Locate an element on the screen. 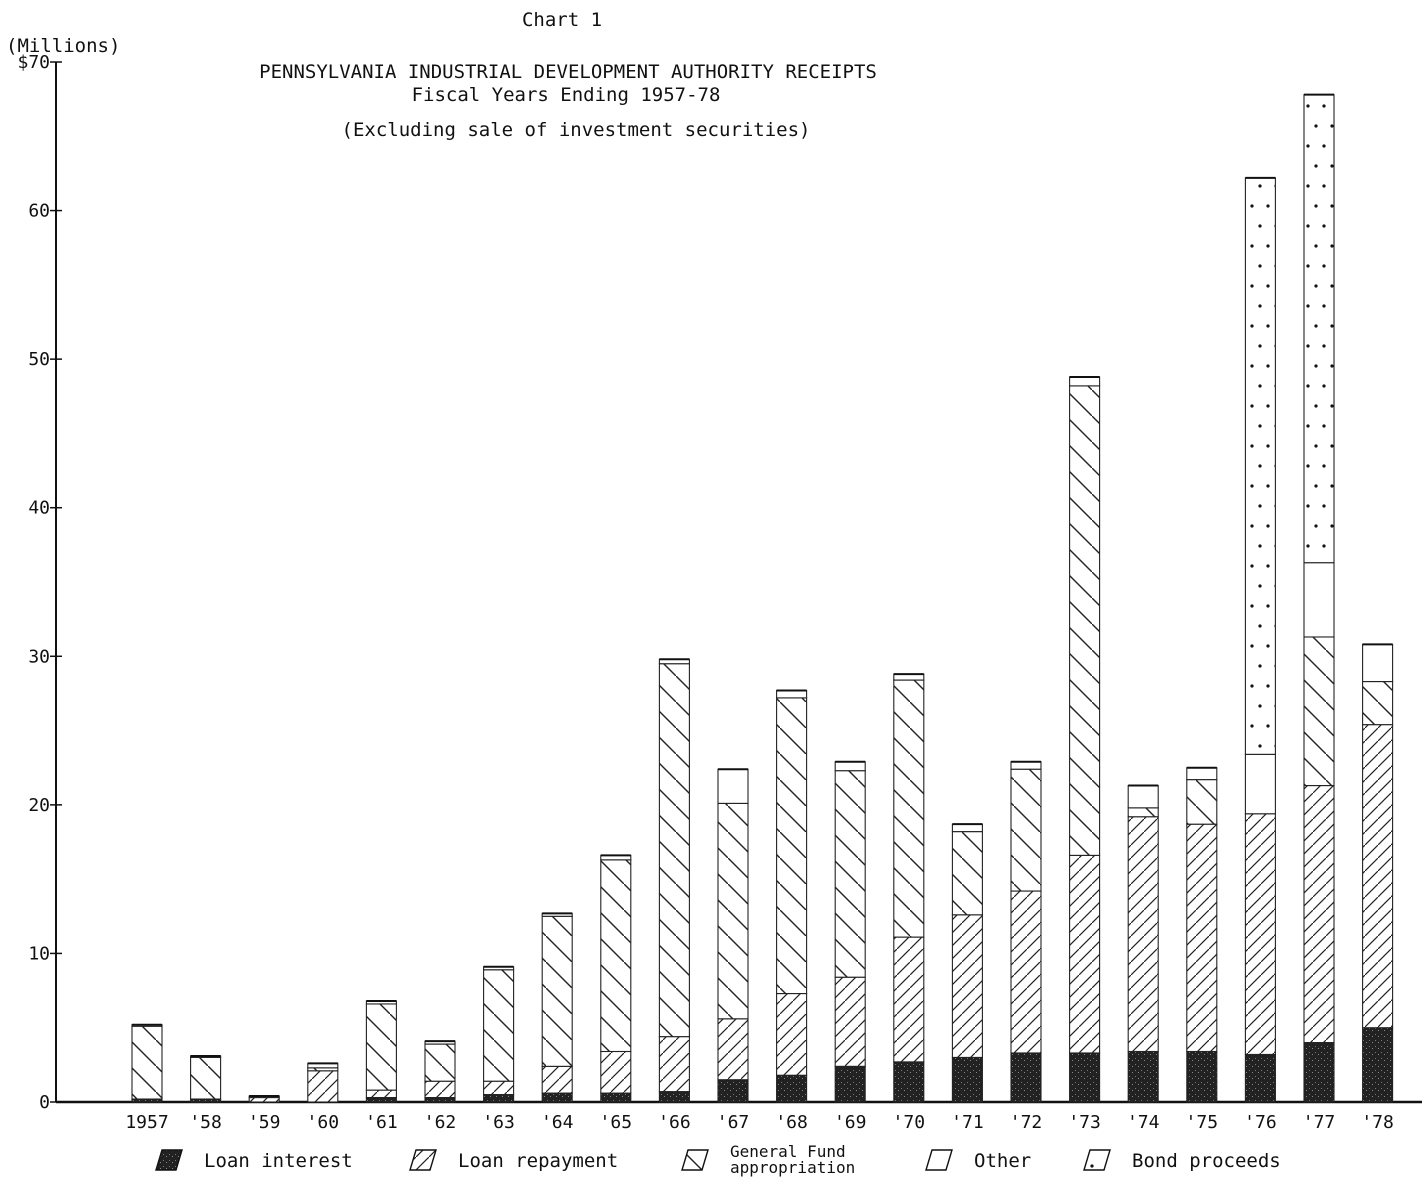 The width and height of the screenshot is (1427, 1190). legend-swatch-hatch-back is located at coordinates (695, 1160).